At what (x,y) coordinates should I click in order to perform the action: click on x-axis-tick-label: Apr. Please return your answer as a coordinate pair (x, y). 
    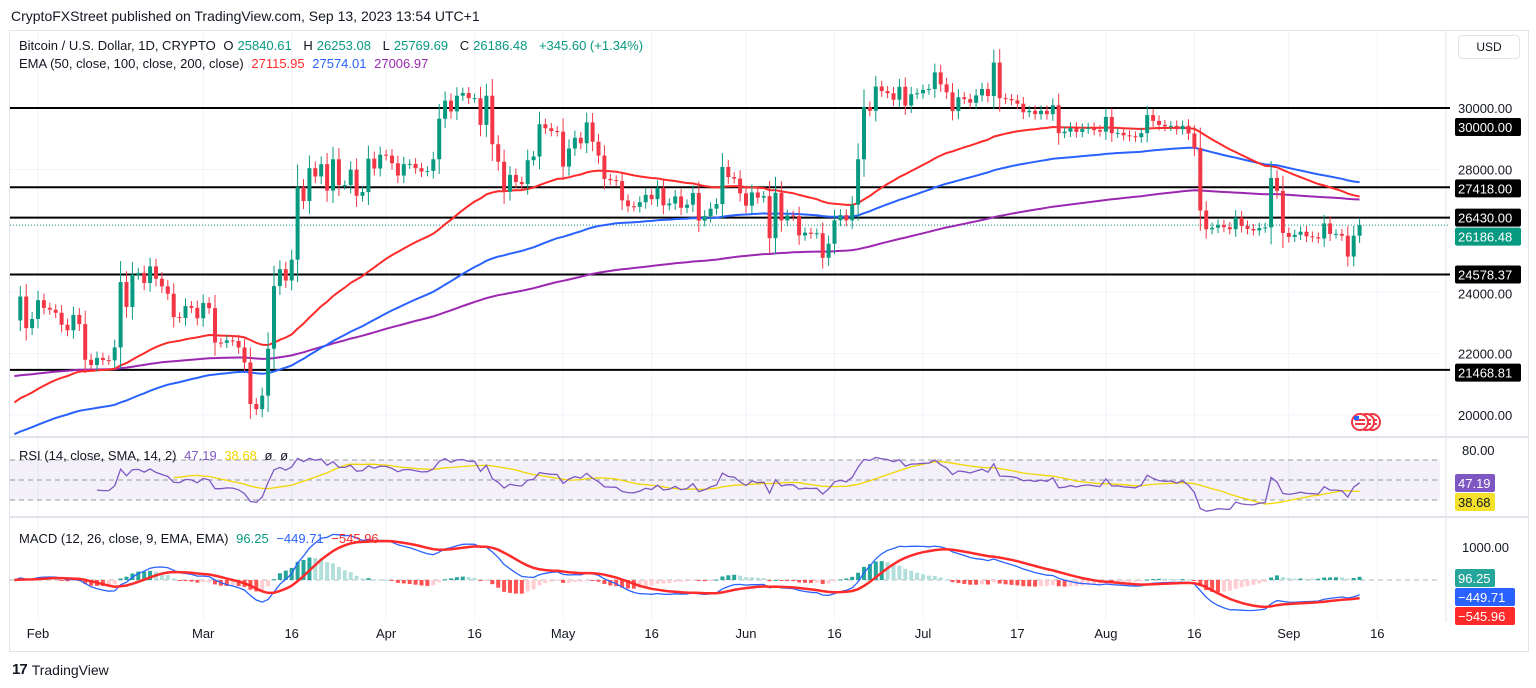
    Looking at the image, I should click on (386, 633).